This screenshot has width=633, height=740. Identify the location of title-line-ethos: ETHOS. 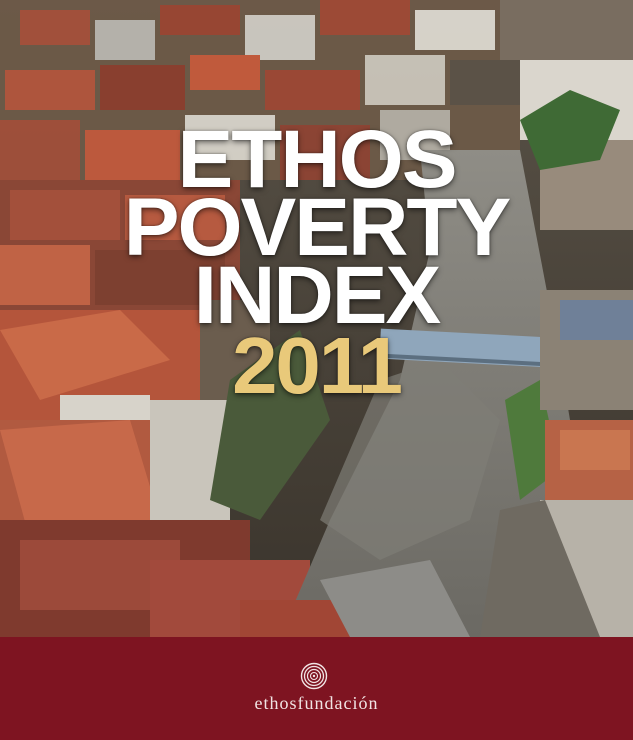
(317, 159).